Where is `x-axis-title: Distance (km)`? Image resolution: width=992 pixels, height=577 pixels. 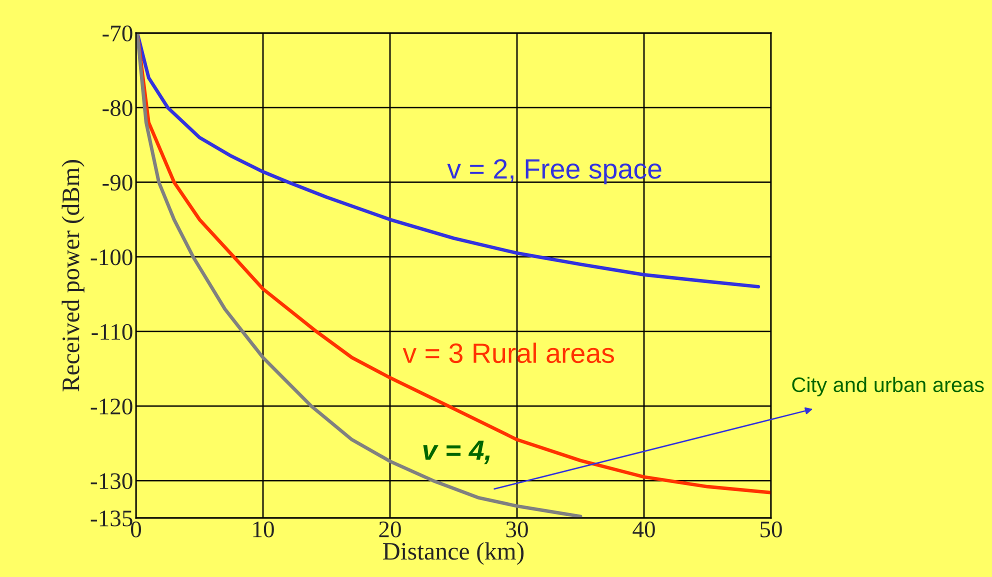 x-axis-title: Distance (km) is located at coordinates (453, 553).